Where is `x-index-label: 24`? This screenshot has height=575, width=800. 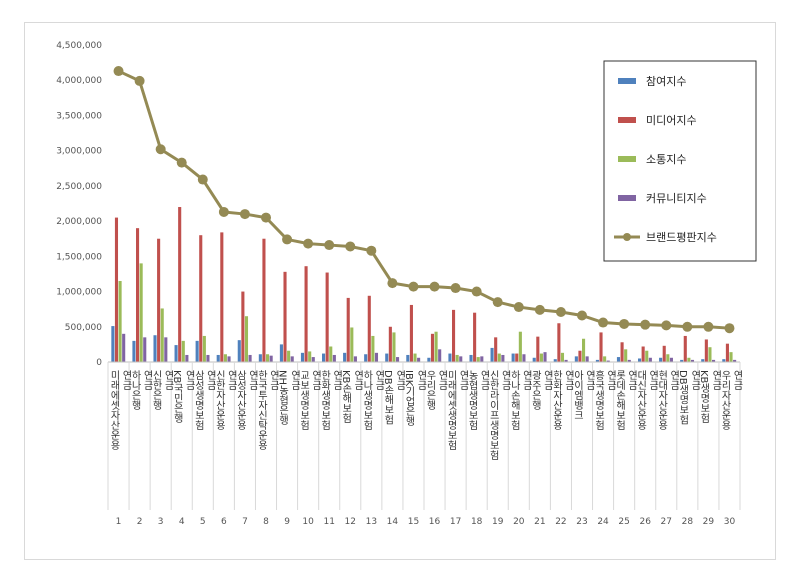 x-index-label: 24 is located at coordinates (603, 522).